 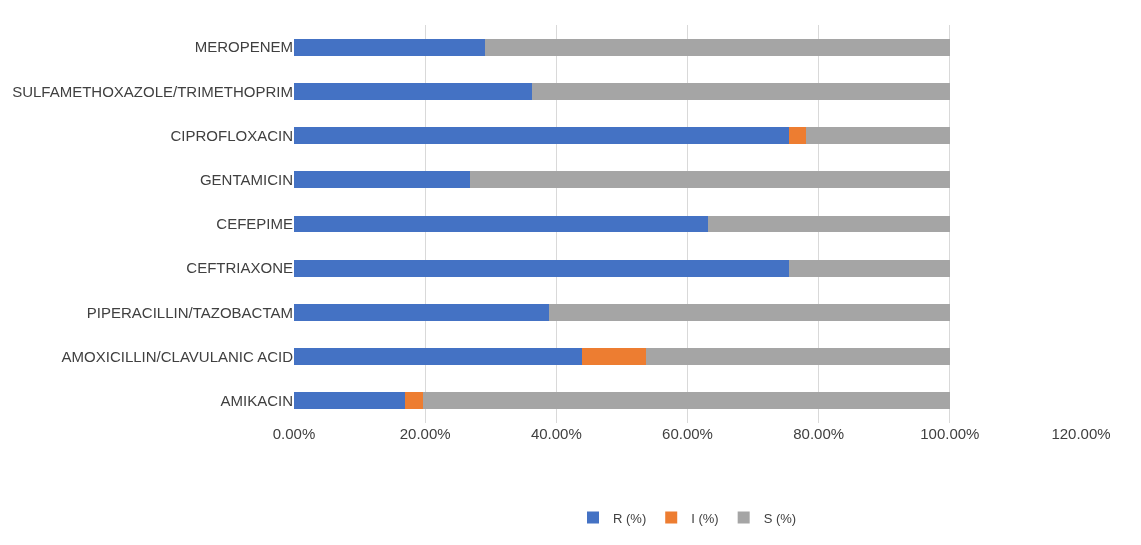 What do you see at coordinates (687, 433) in the screenshot?
I see `x-tick-label: 60.00%` at bounding box center [687, 433].